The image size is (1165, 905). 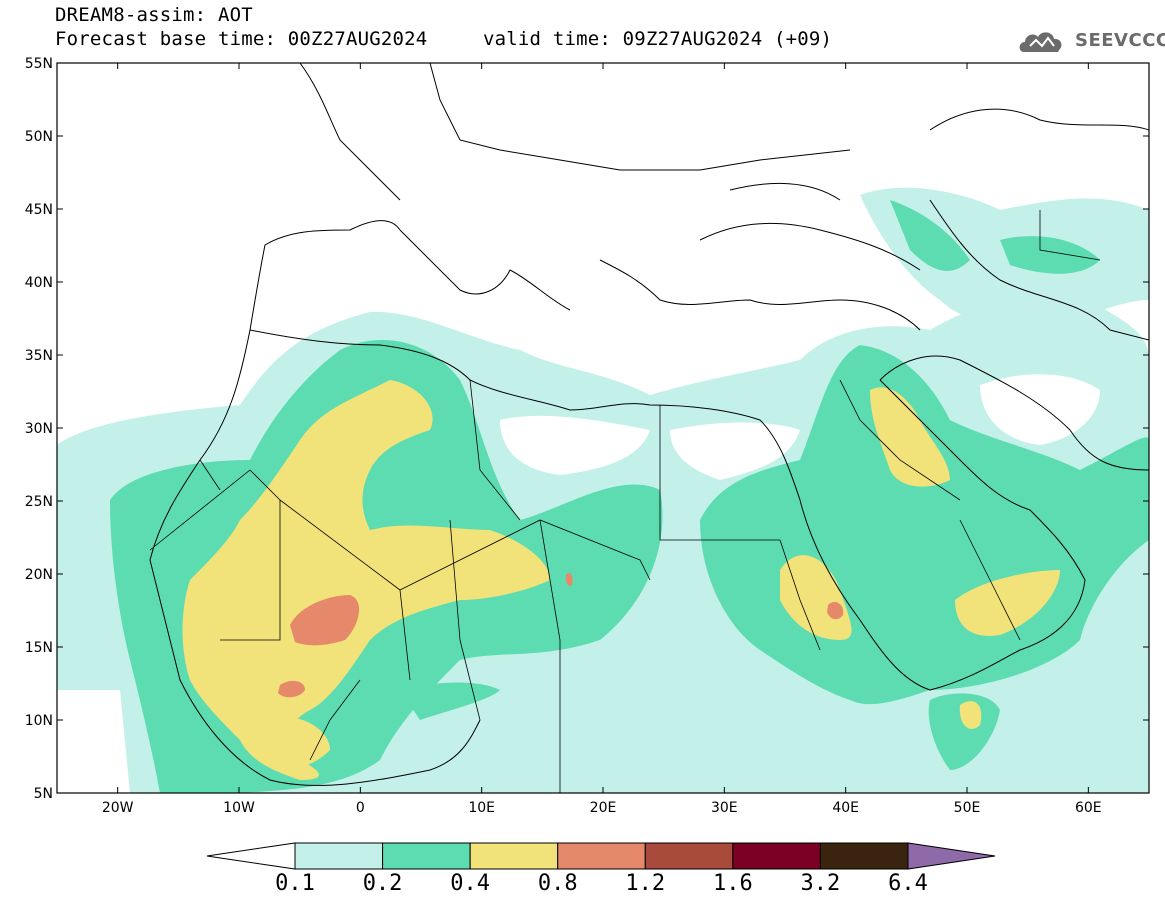 I want to click on lat-tick-label: 20N, so click(x=39, y=575).